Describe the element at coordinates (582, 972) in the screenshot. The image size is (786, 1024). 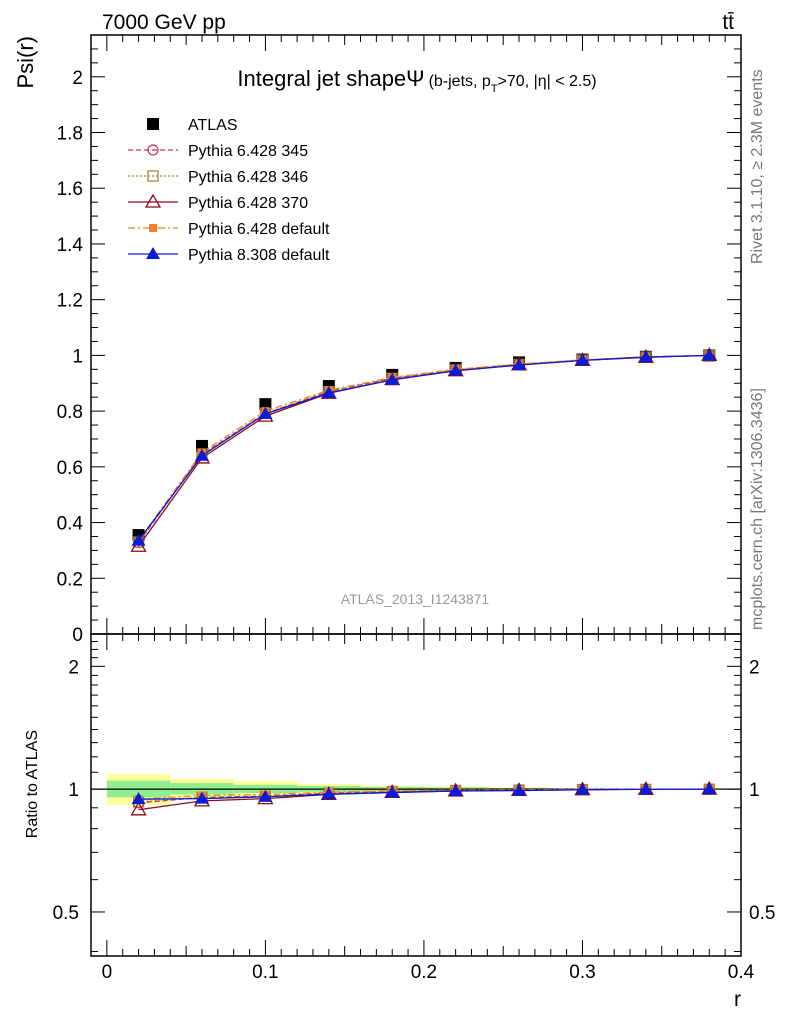
I see `x-tick-label: 0.3` at that location.